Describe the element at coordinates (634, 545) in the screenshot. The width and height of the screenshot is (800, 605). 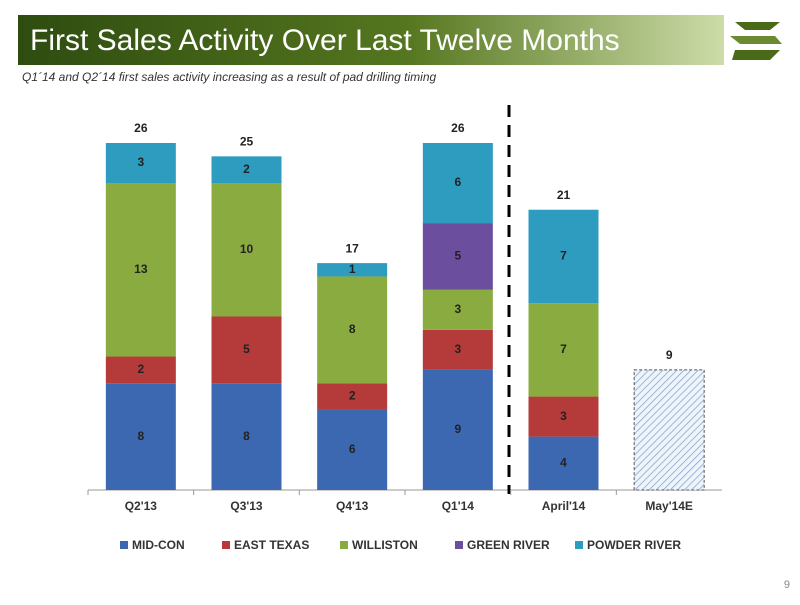
I see `legend-label: POWDER RIVER` at that location.